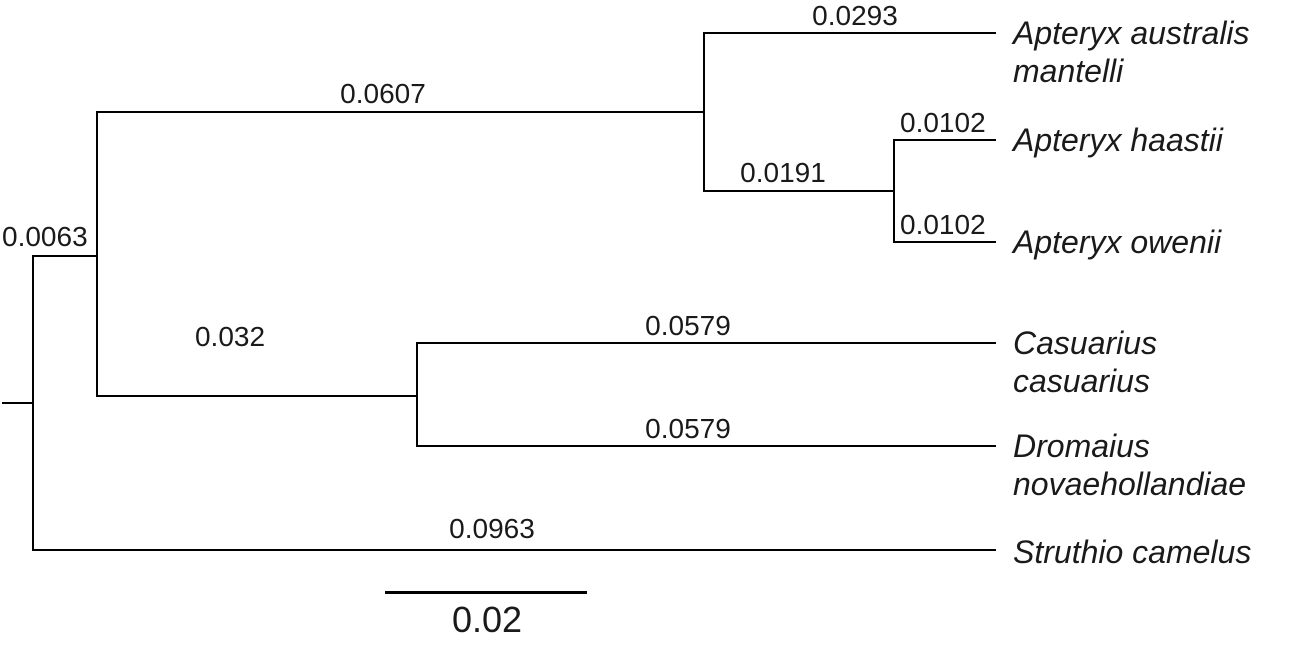  What do you see at coordinates (855, 15) in the screenshot?
I see `branch-length-label-australis: 0.0293` at bounding box center [855, 15].